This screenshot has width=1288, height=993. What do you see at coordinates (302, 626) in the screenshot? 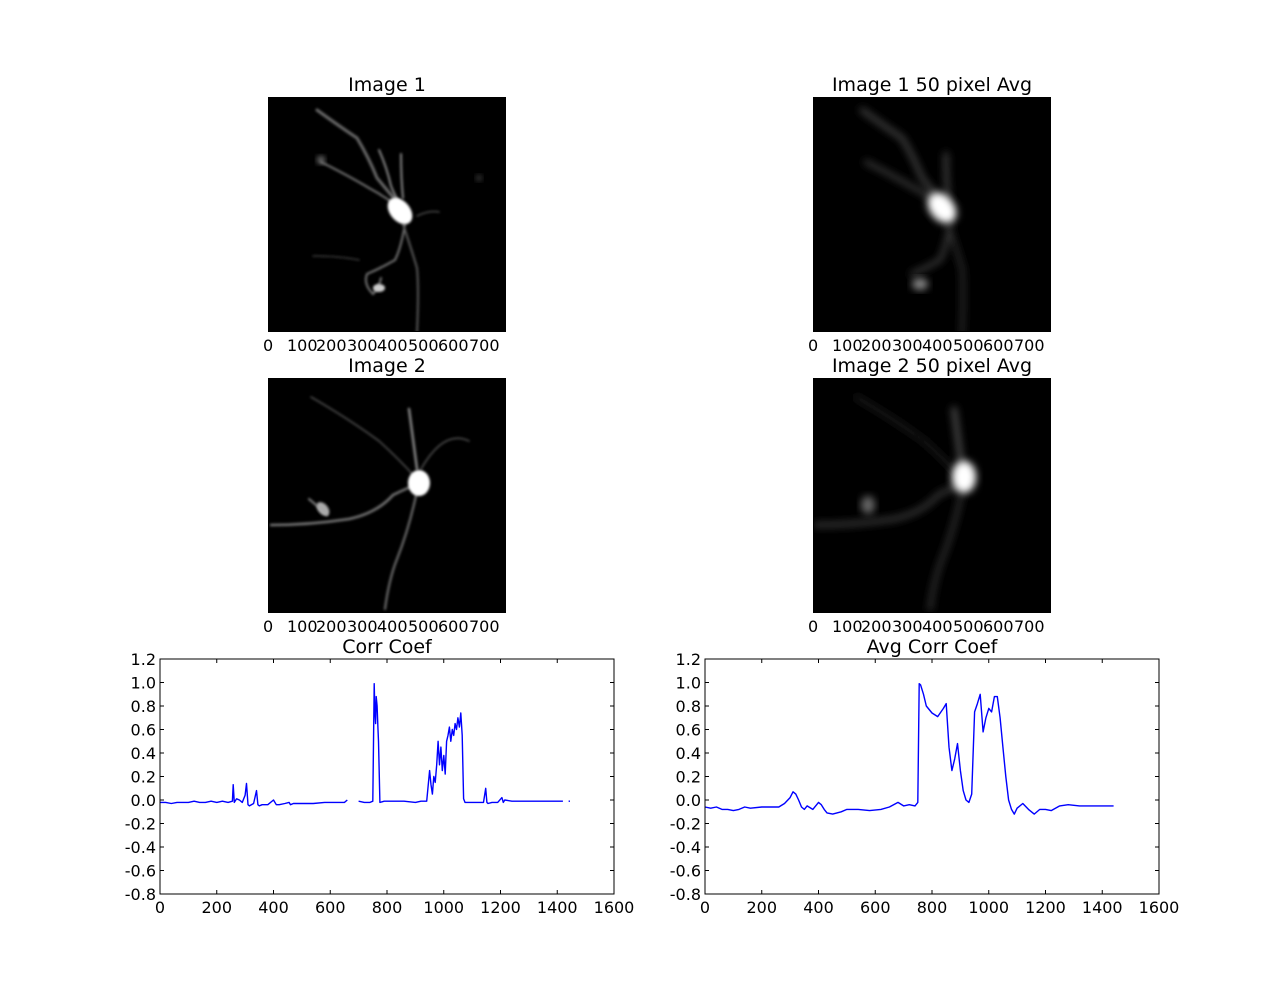
I see `image2-x-tick: 100` at bounding box center [302, 626].